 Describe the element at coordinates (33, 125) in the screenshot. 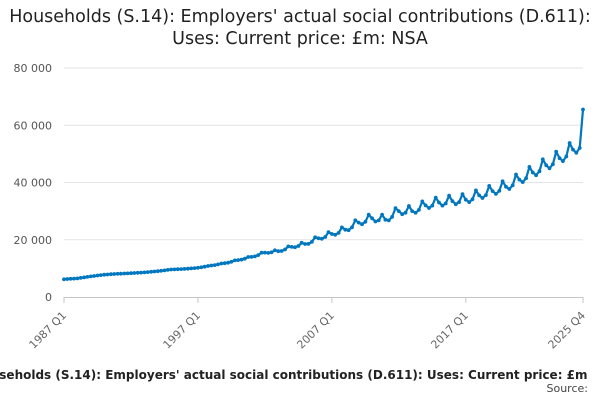

I see `y-tick-label: 60 000` at that location.